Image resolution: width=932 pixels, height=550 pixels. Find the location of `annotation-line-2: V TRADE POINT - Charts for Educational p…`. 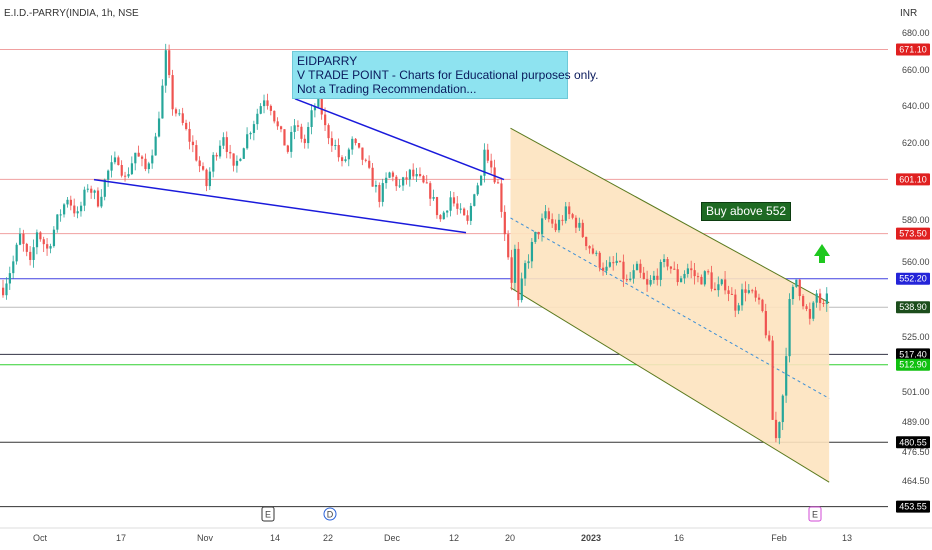

annotation-line-2: V TRADE POINT - Charts for Educational p… is located at coordinates (448, 75).